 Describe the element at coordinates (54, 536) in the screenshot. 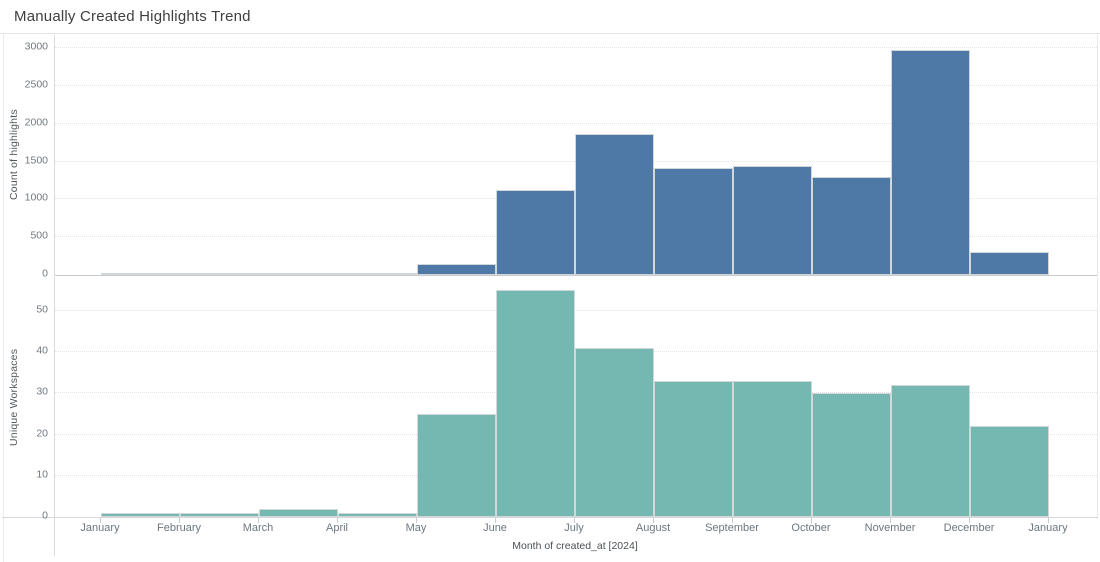

I see `y-axis-extension-line` at that location.